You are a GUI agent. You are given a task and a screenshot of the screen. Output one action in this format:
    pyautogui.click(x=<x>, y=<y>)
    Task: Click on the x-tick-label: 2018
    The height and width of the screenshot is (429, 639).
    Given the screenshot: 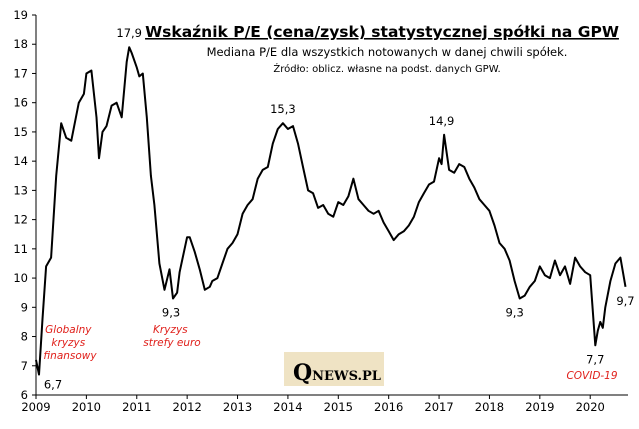 What is the action you would take?
    pyautogui.click(x=489, y=407)
    